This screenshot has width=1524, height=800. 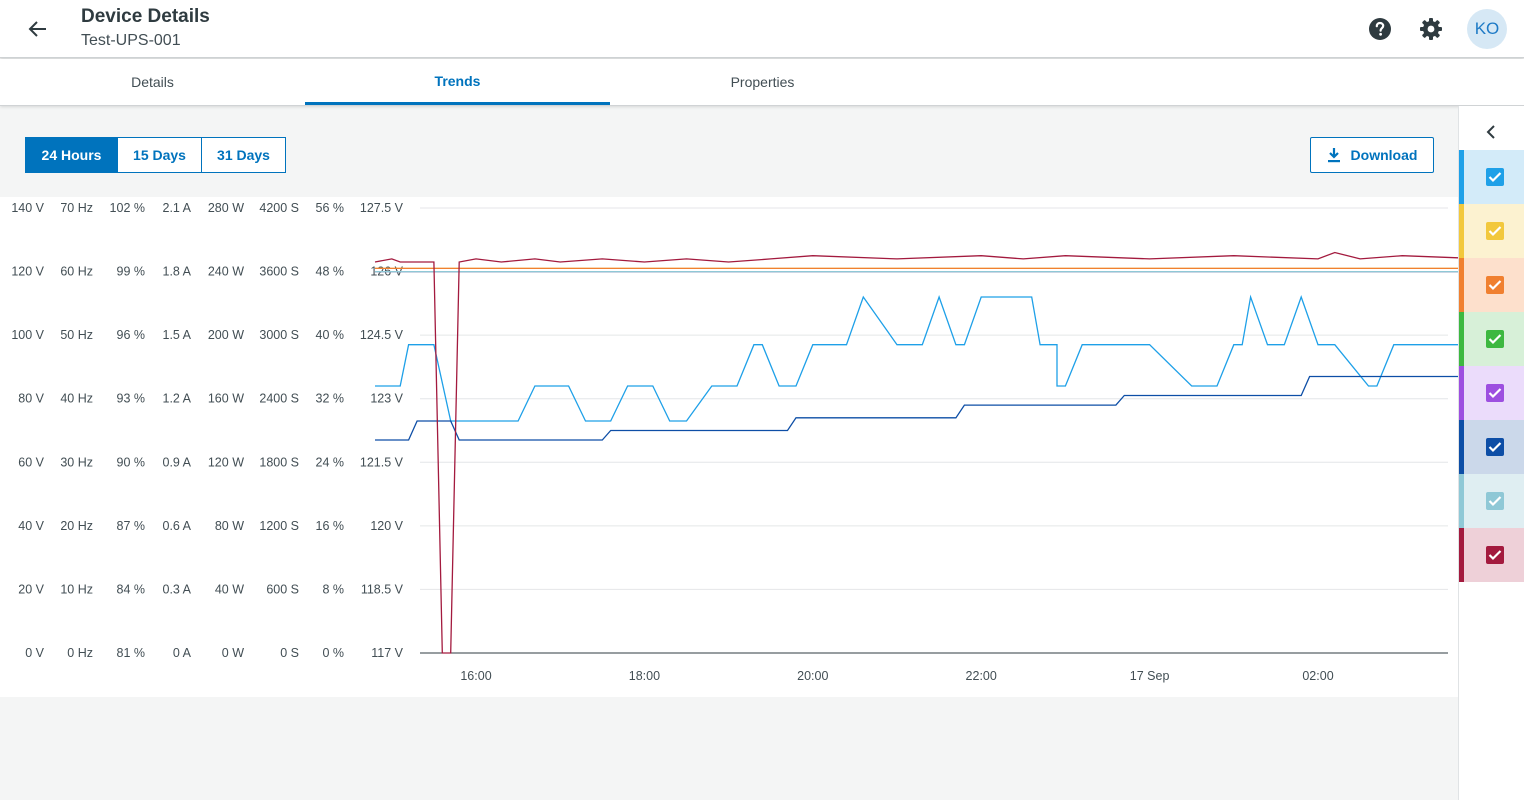 What do you see at coordinates (27, 208) in the screenshot?
I see `y-tick-label: 140 V` at bounding box center [27, 208].